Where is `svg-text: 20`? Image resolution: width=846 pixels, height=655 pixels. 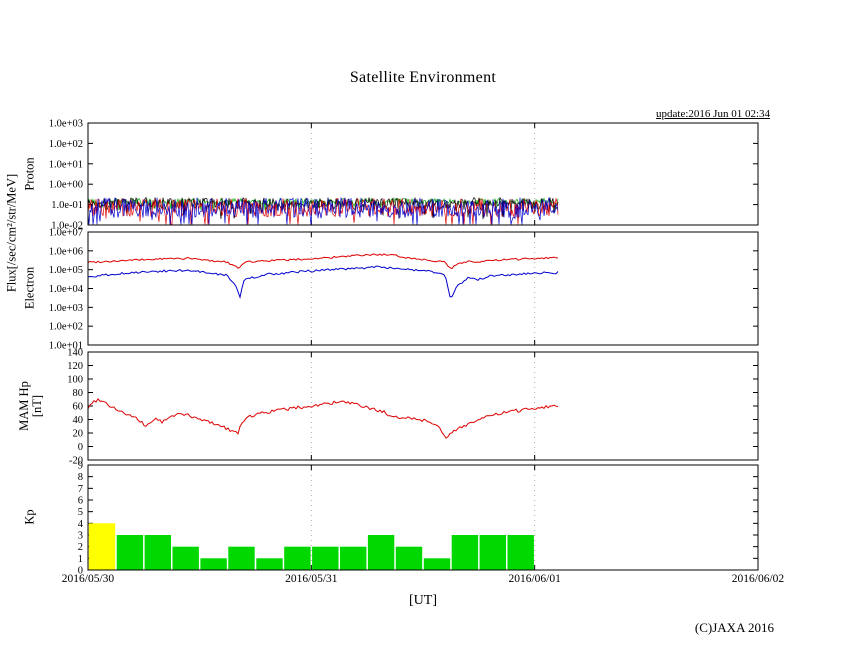 svg-text: 20 is located at coordinates (78, 434).